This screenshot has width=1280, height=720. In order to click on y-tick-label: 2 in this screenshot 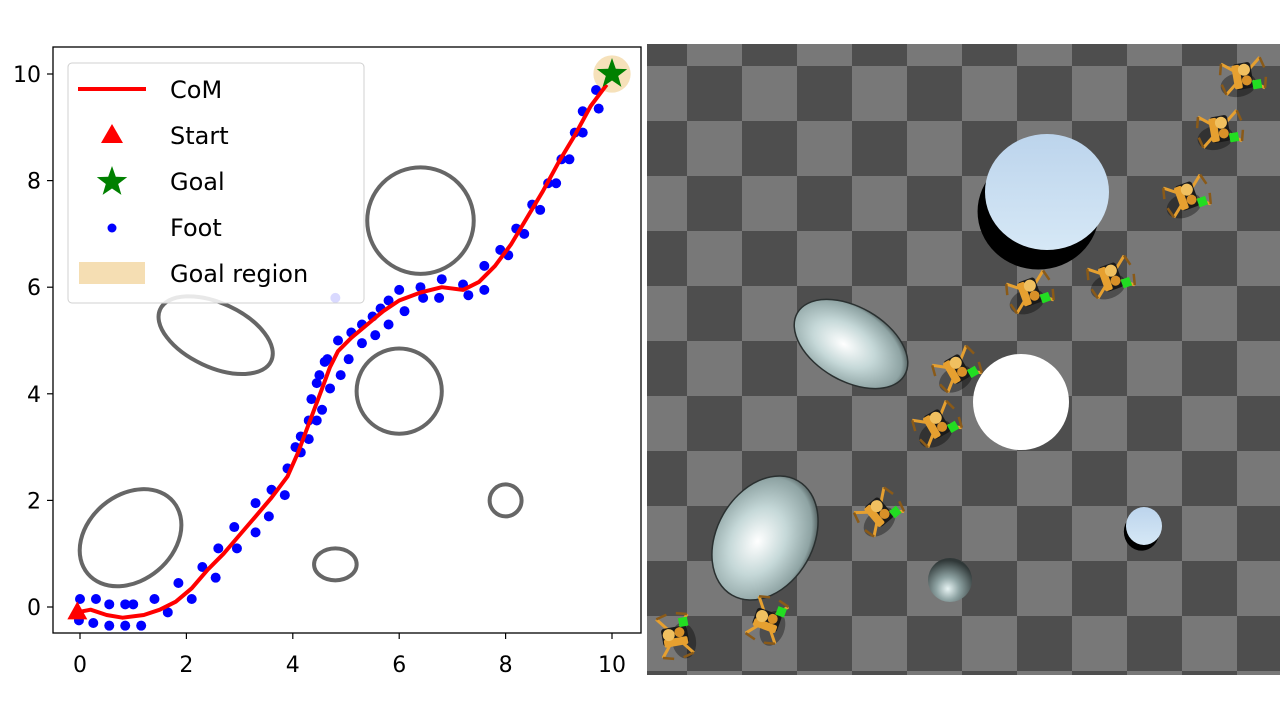, I will do `click(34, 501)`.